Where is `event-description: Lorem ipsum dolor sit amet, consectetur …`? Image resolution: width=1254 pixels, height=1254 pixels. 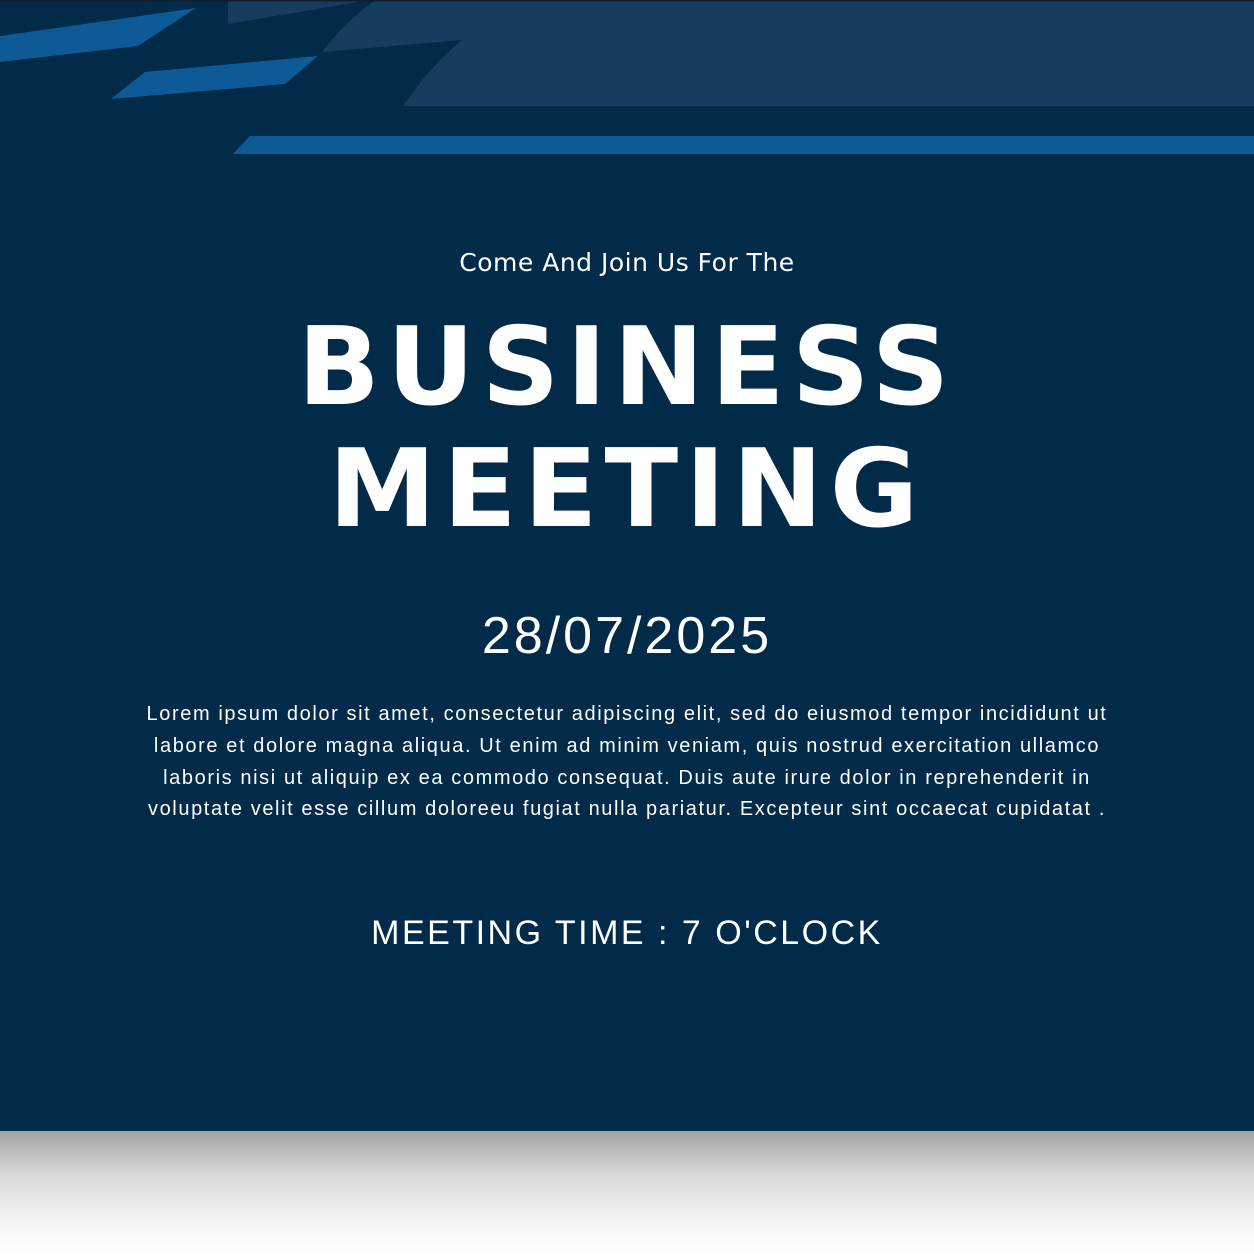
event-description: Lorem ipsum dolor sit amet, consectetur … is located at coordinates (627, 762).